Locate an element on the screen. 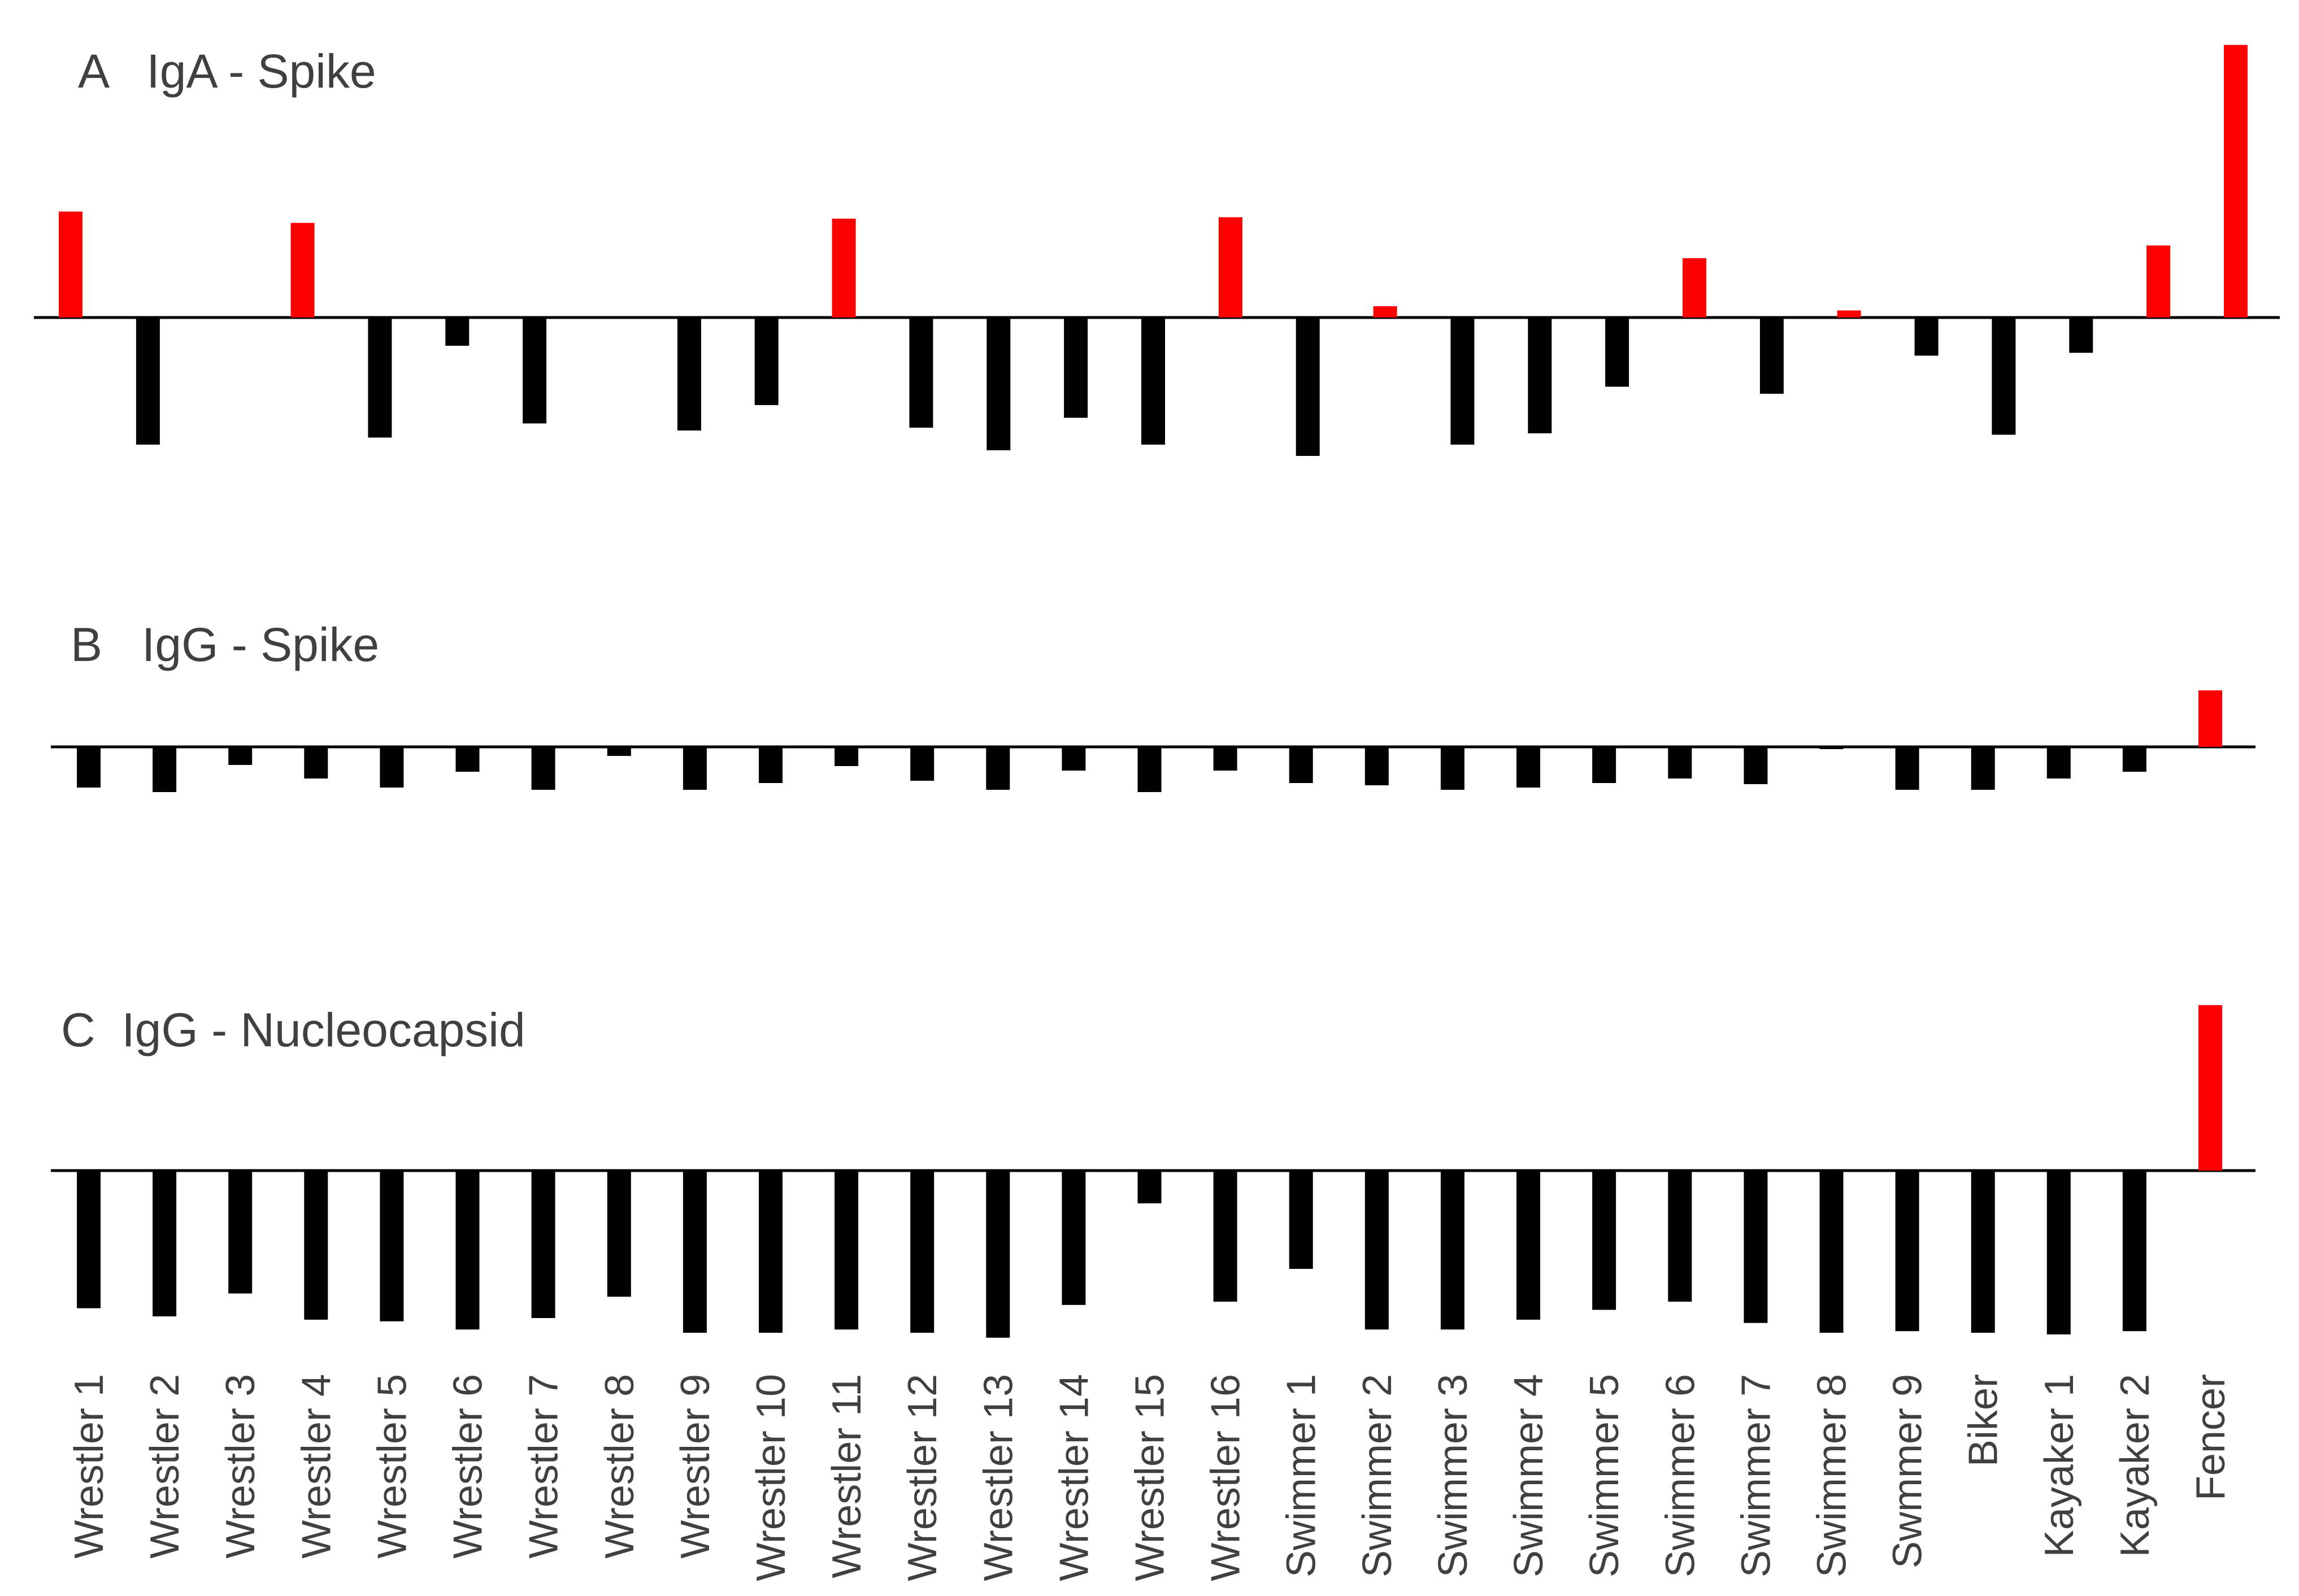 The height and width of the screenshot is (1596, 2299). x-tick-label: Wrestler 14 is located at coordinates (1074, 1477).